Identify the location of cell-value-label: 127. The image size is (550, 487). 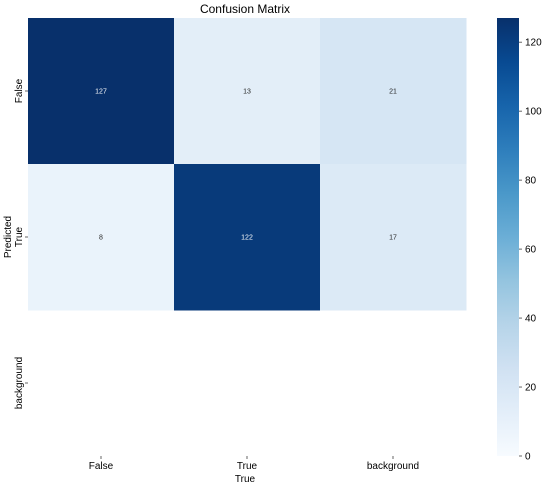
(101, 92).